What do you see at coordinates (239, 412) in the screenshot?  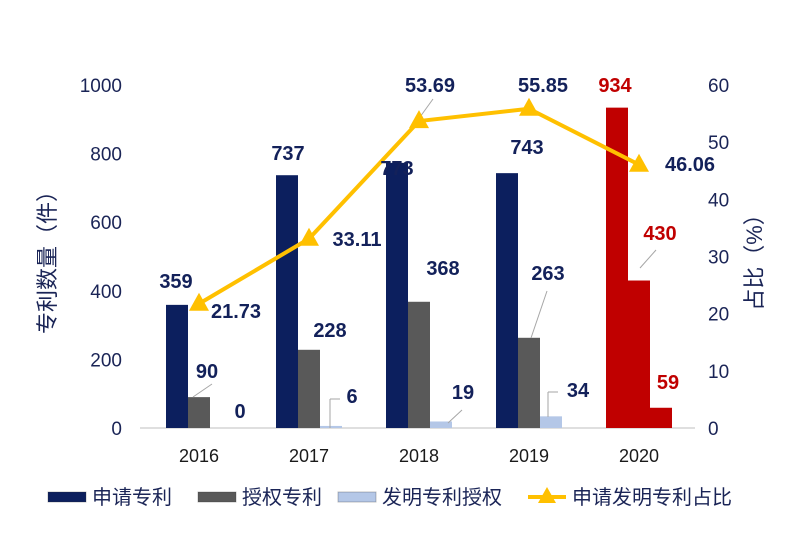 I see `data-label-bar2: 0` at bounding box center [239, 412].